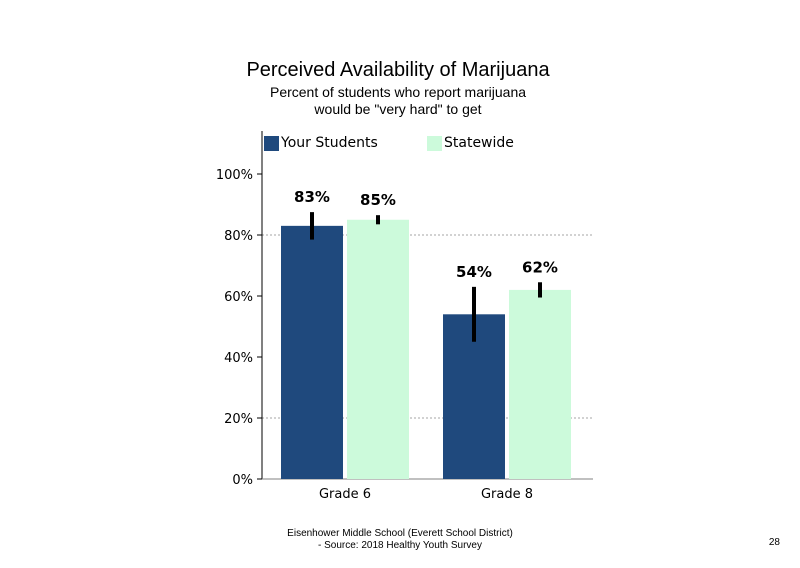 This screenshot has width=800, height=568. I want to click on x-category-label: Grade 8, so click(507, 494).